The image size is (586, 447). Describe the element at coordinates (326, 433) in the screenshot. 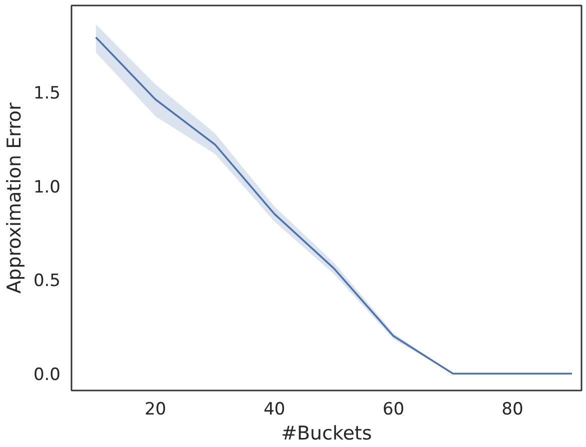

I see `x-axis-title: #Buckets` at that location.